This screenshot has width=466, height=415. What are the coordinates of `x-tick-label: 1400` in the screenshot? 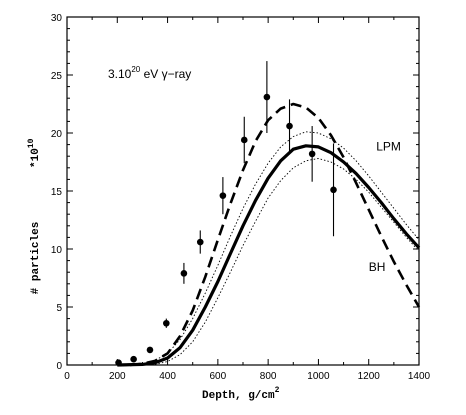 It's located at (419, 376).